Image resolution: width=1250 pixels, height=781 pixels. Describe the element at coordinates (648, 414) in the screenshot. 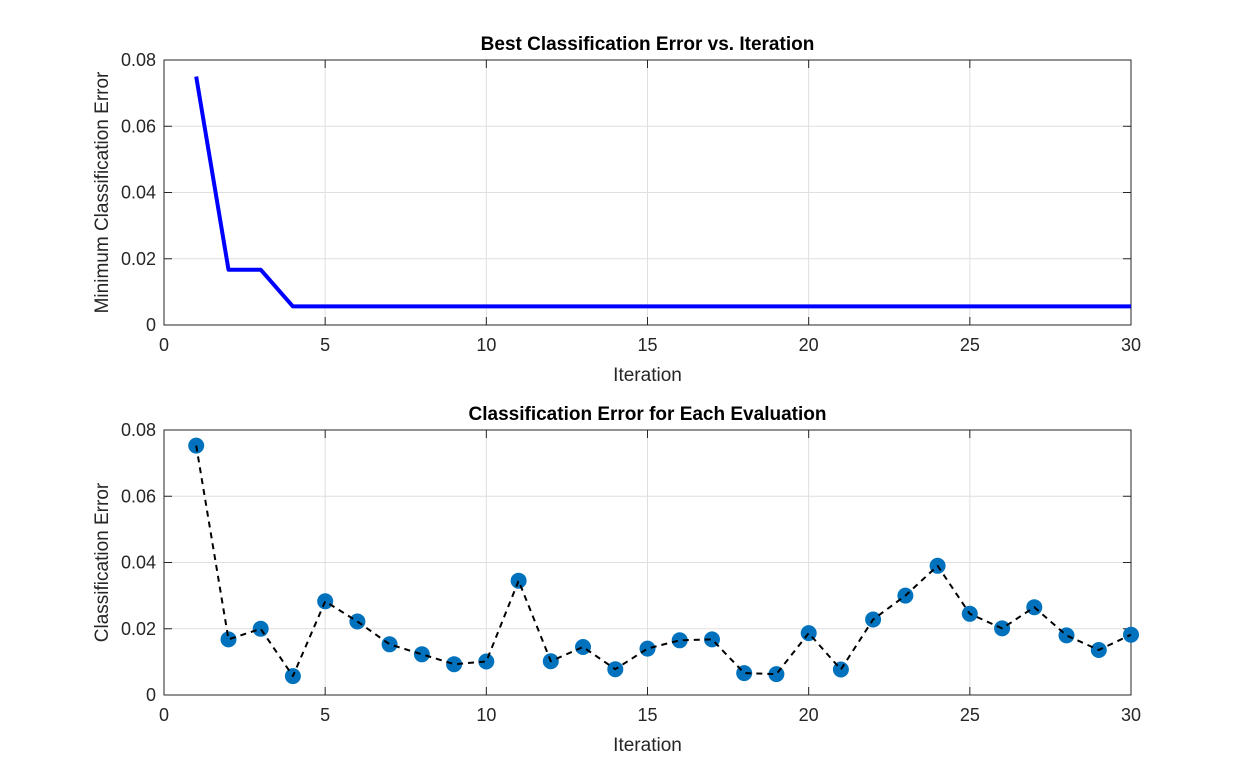

I see `chart-title: Classification Error for Each Evaluation` at that location.